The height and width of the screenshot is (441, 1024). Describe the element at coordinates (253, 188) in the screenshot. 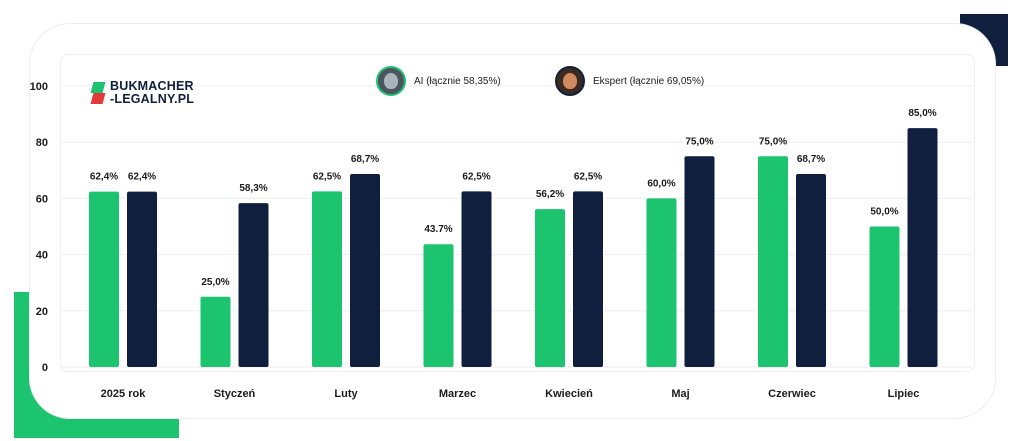

I see `data-label-expert-1: 58,3%` at that location.